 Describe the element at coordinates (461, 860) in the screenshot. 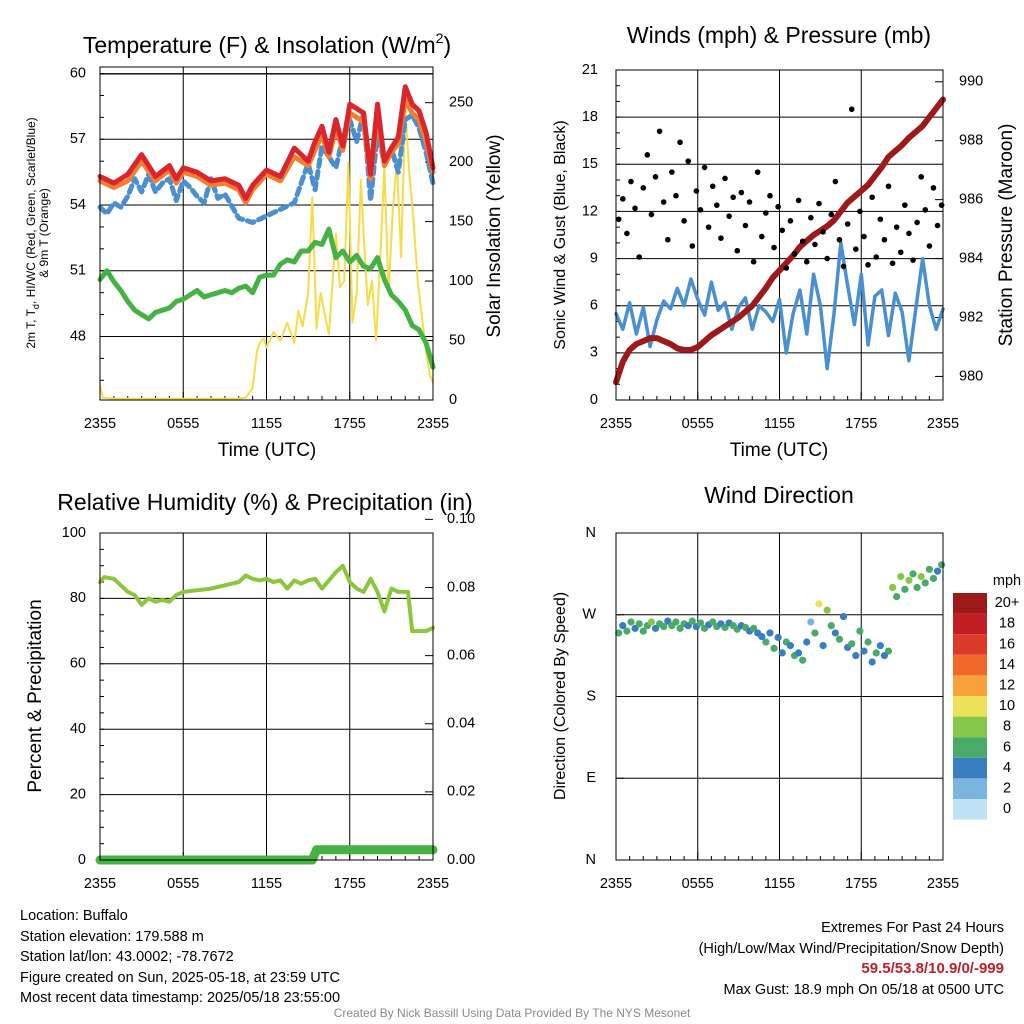

I see `panel-3-yright-label: 0.00` at that location.